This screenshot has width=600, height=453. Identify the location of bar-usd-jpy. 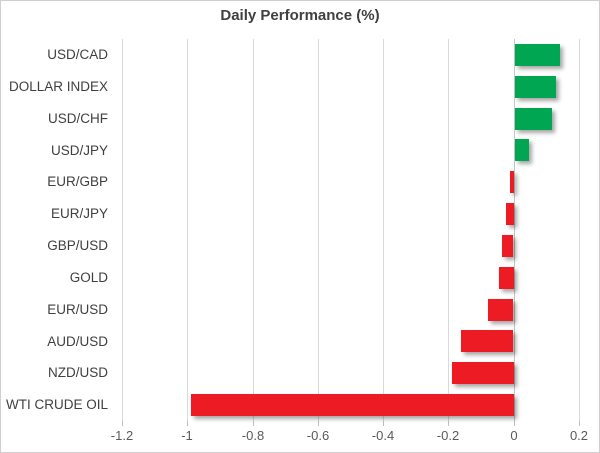
(522, 150).